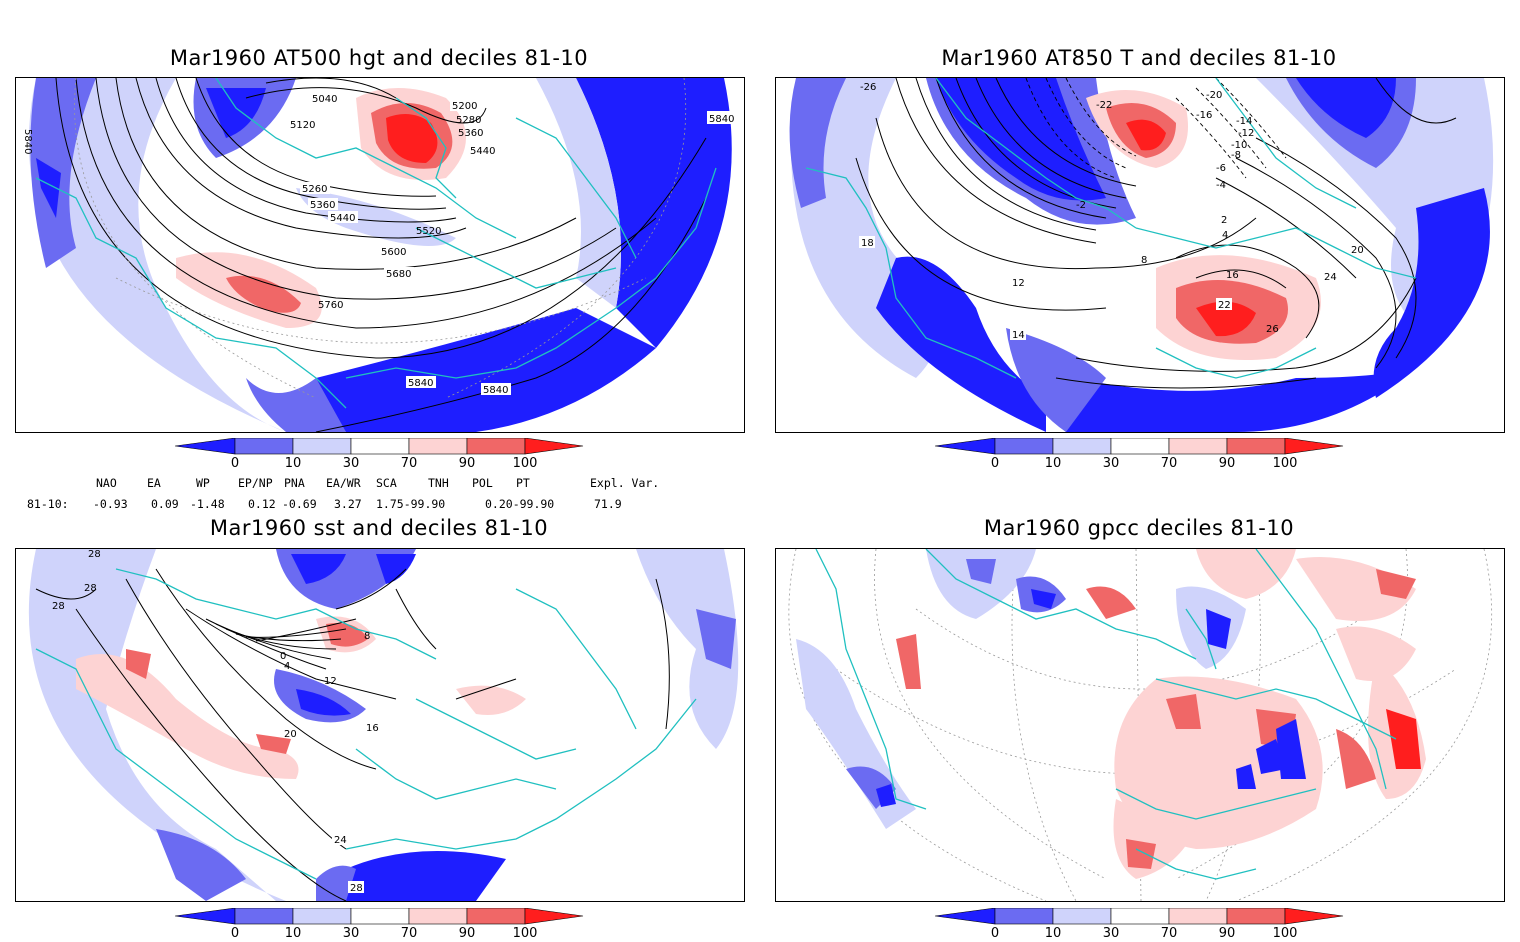  I want to click on contour-label: 5680, so click(398, 274).